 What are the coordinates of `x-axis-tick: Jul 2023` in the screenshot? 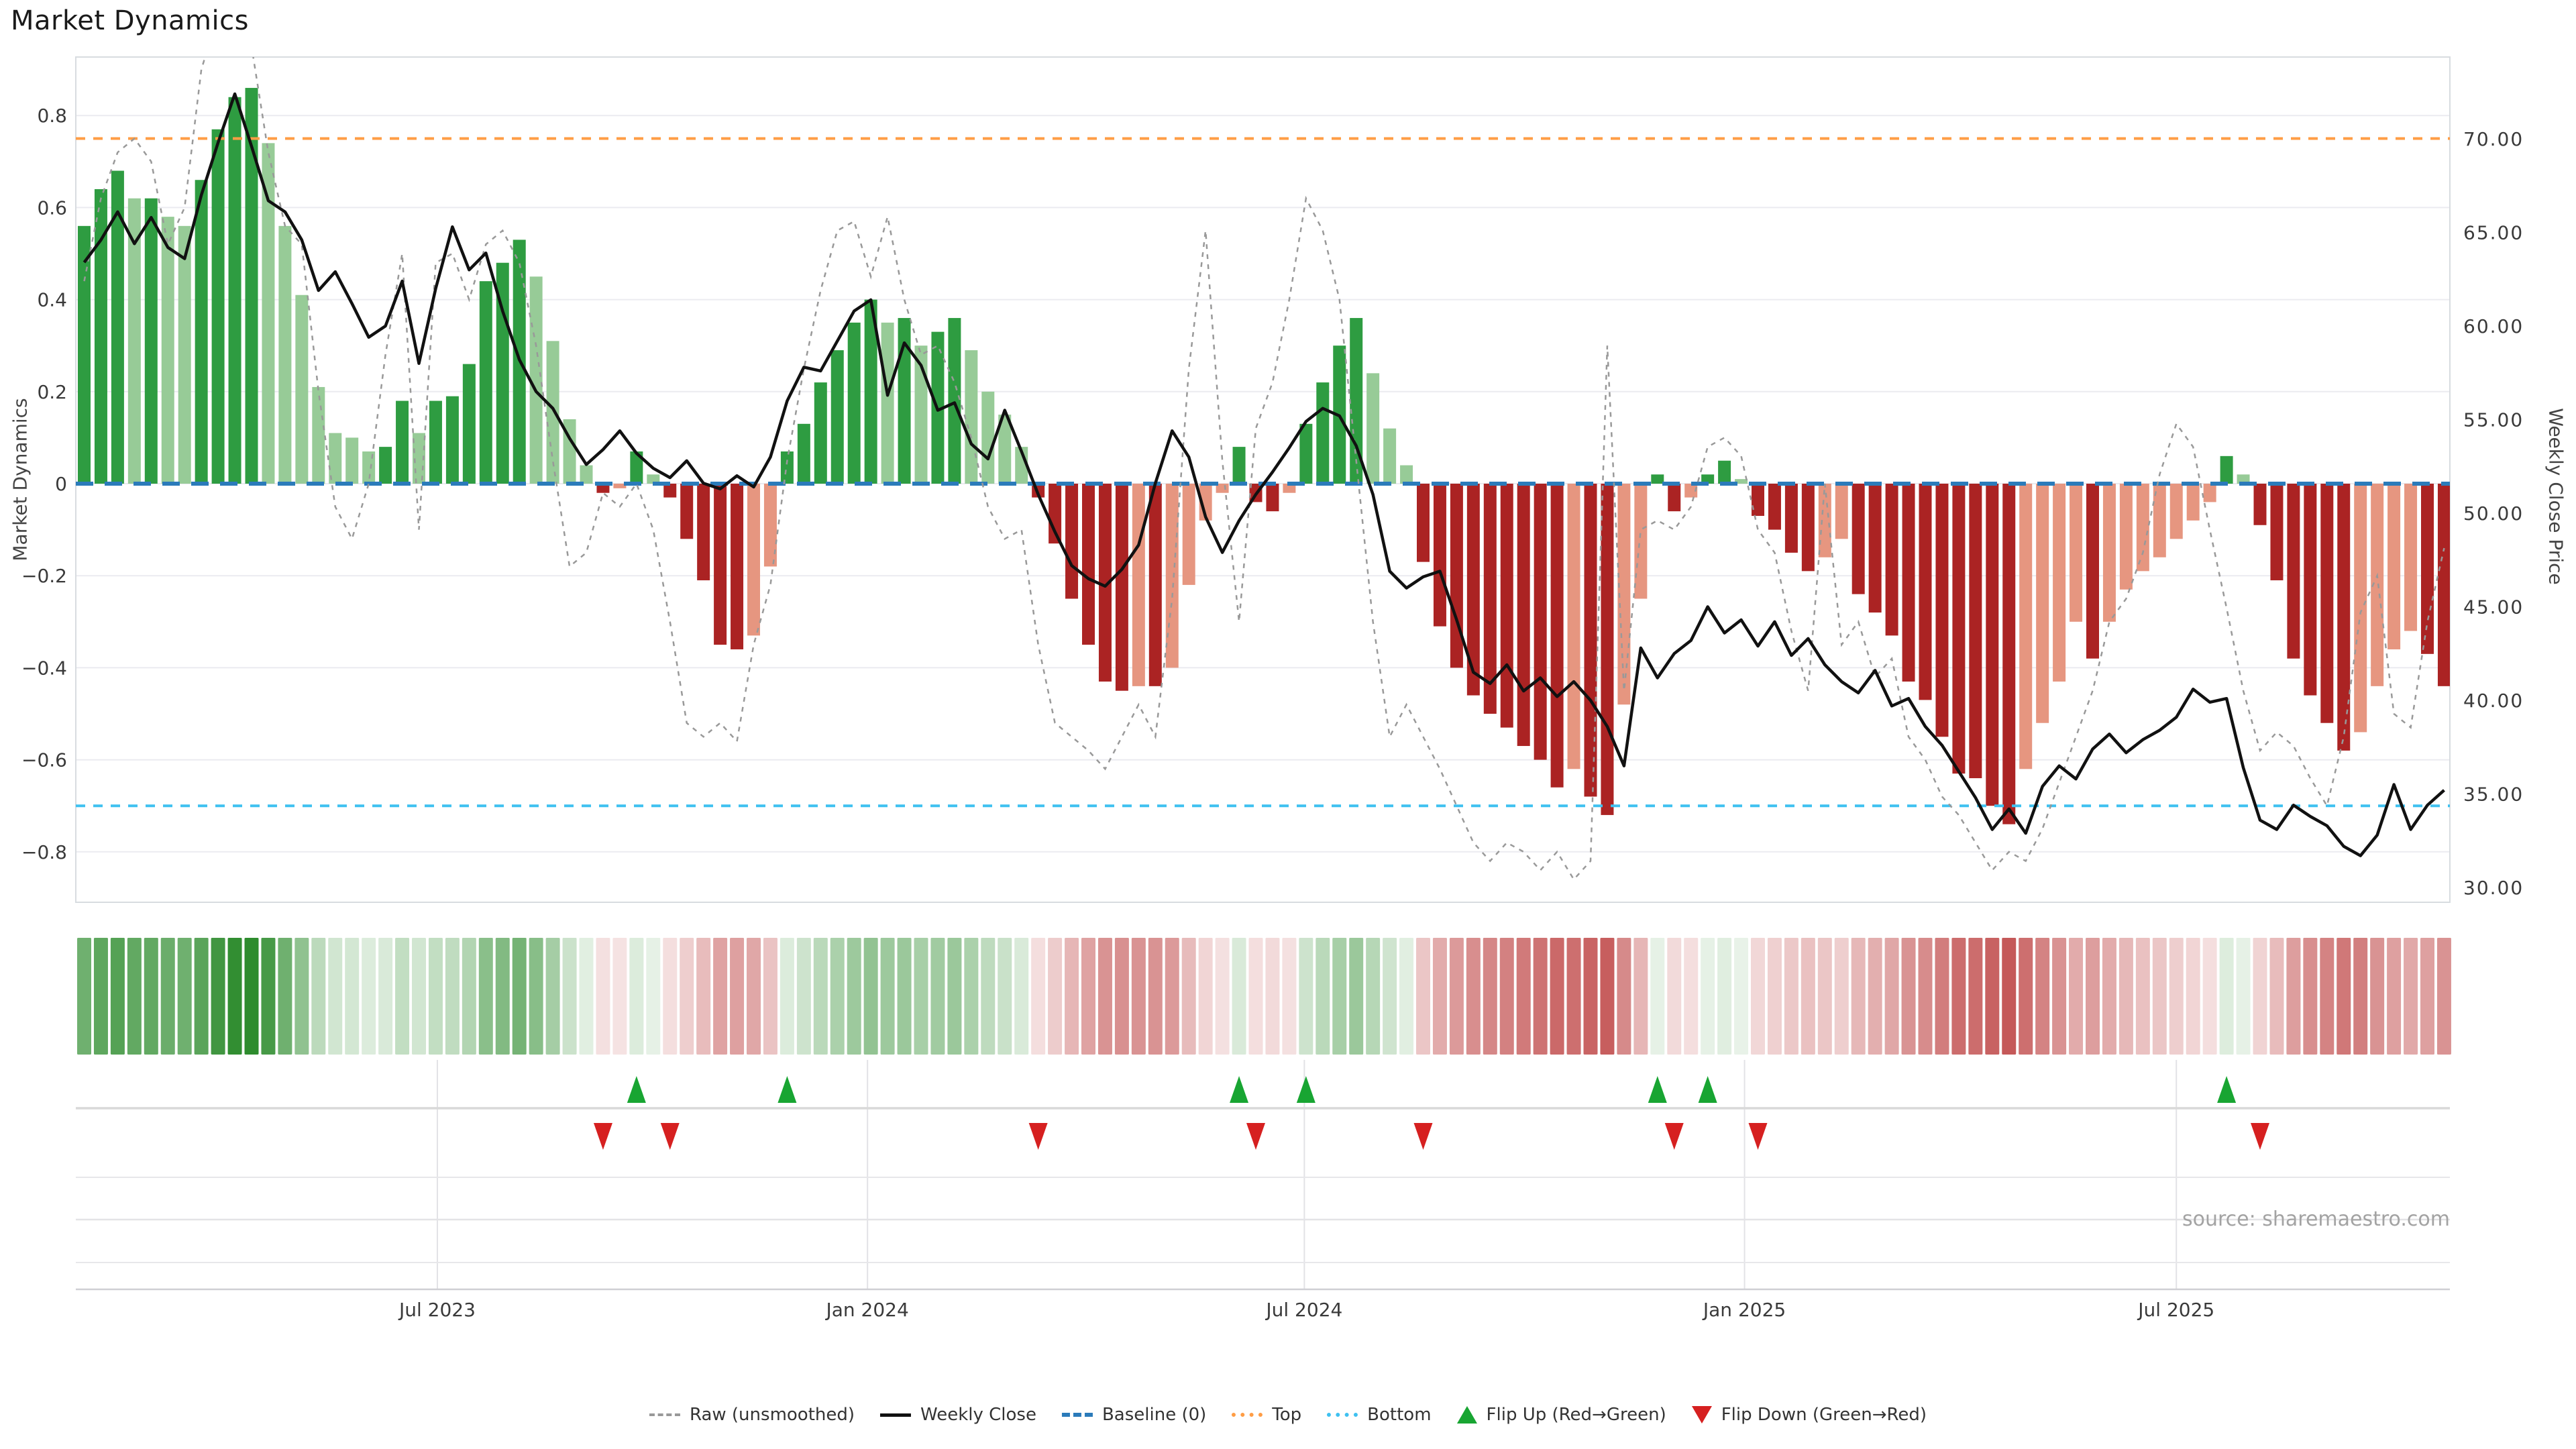 It's located at (437, 1310).